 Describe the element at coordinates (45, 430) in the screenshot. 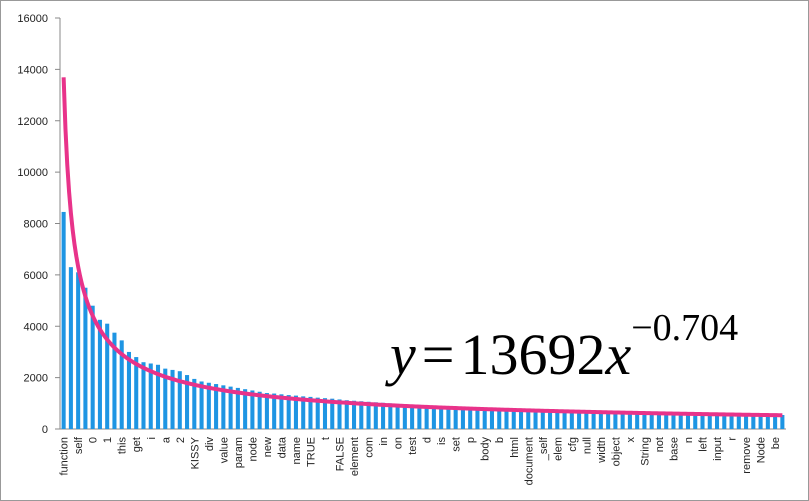

I see `y-tick-label: 0` at that location.